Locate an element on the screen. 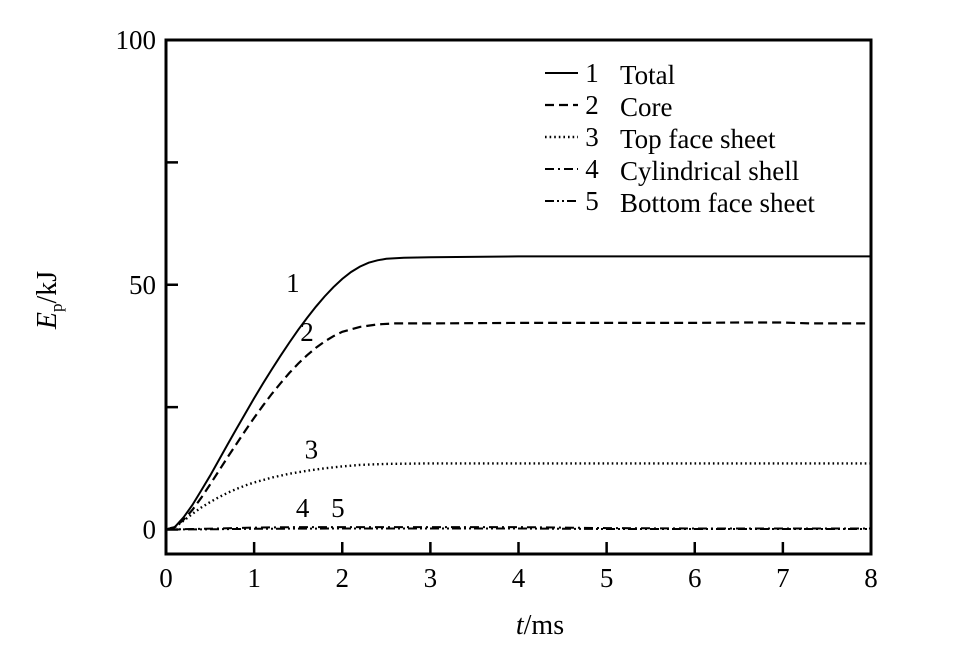  x-tick-label-1: 1 is located at coordinates (254, 578).